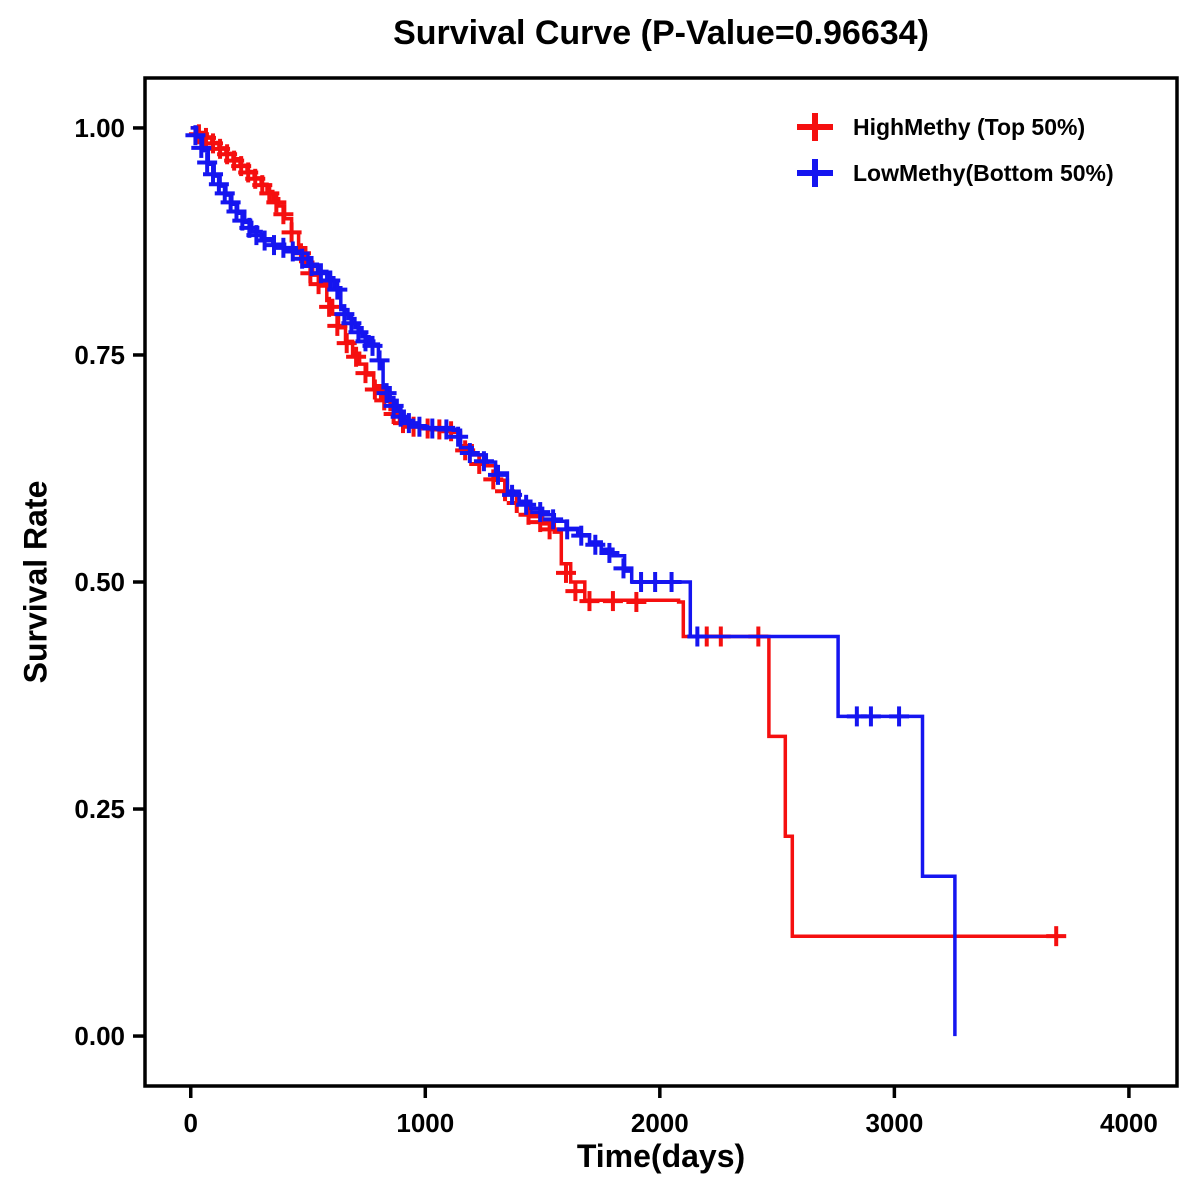  Describe the element at coordinates (99, 355) in the screenshot. I see `y-tick-label: 0.75` at that location.